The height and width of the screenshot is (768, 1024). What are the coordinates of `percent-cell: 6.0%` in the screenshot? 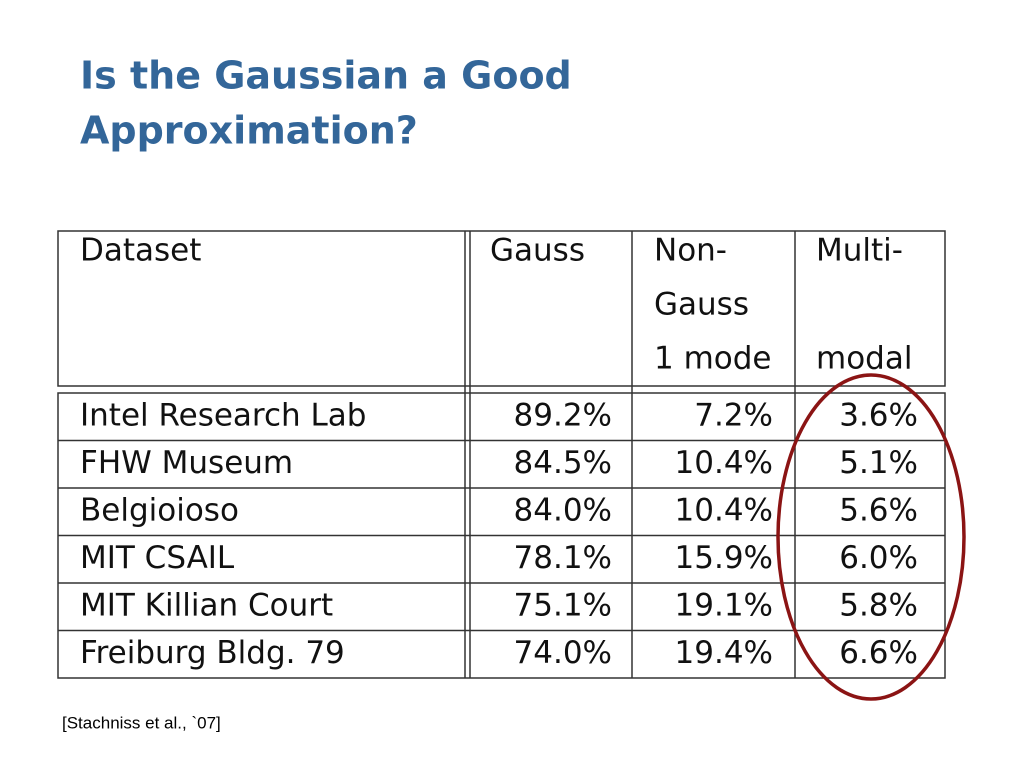 It's located at (878, 558).